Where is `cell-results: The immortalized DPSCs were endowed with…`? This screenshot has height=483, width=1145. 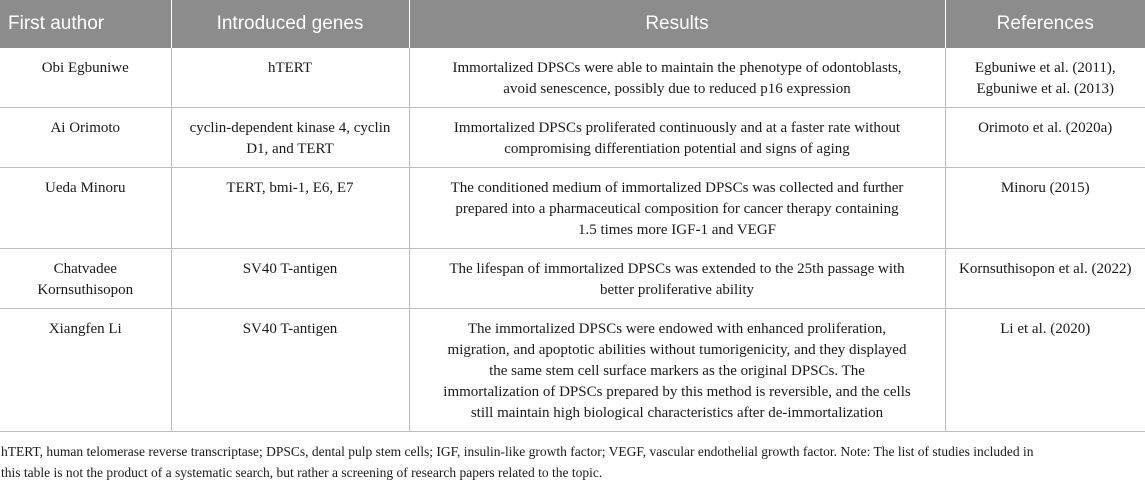 cell-results: The immortalized DPSCs were endowed with… is located at coordinates (677, 370).